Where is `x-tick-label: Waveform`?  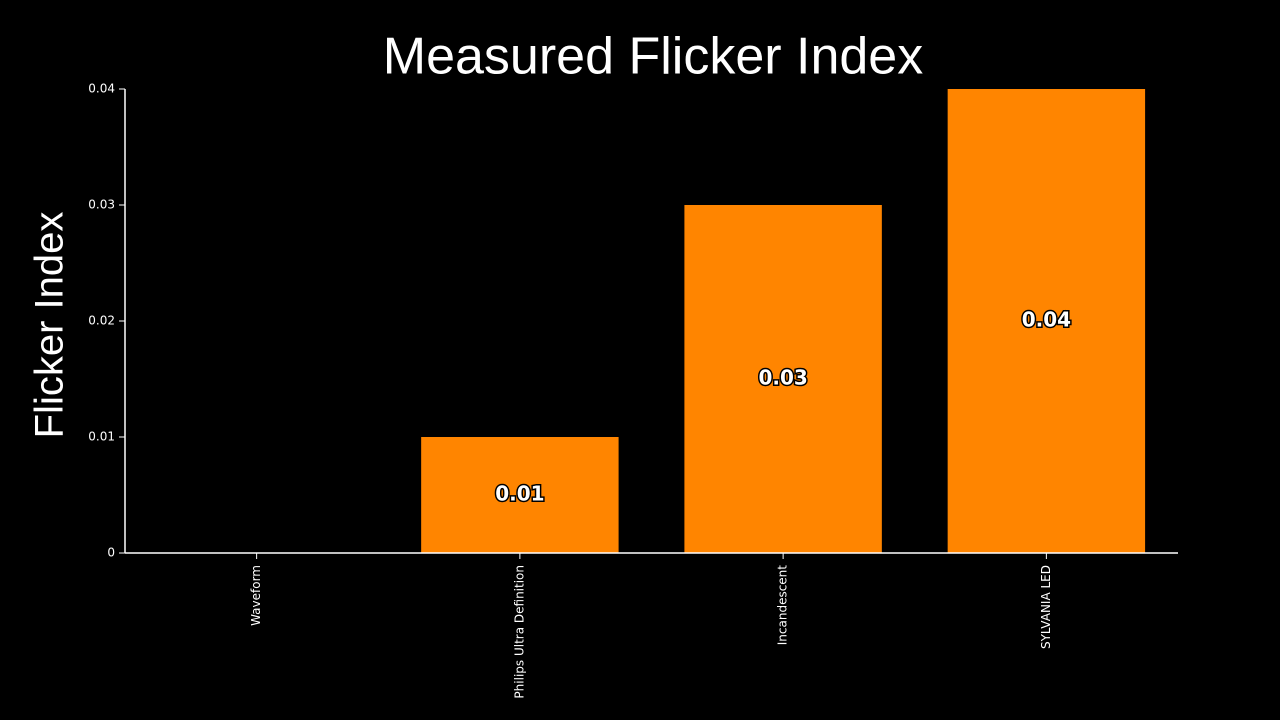 x-tick-label: Waveform is located at coordinates (256, 595).